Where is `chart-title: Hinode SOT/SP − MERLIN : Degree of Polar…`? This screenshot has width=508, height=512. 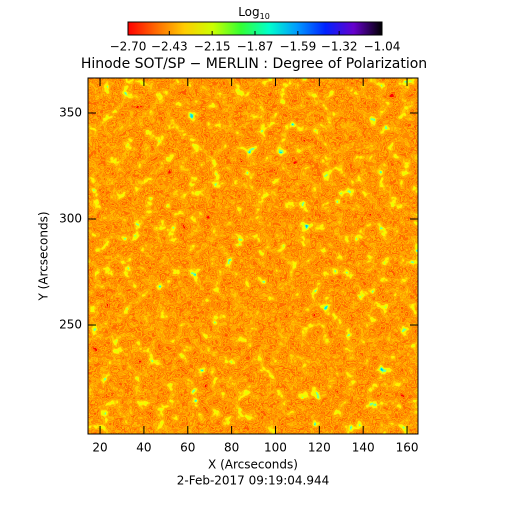 chart-title: Hinode SOT/SP − MERLIN : Degree of Polar… is located at coordinates (254, 64).